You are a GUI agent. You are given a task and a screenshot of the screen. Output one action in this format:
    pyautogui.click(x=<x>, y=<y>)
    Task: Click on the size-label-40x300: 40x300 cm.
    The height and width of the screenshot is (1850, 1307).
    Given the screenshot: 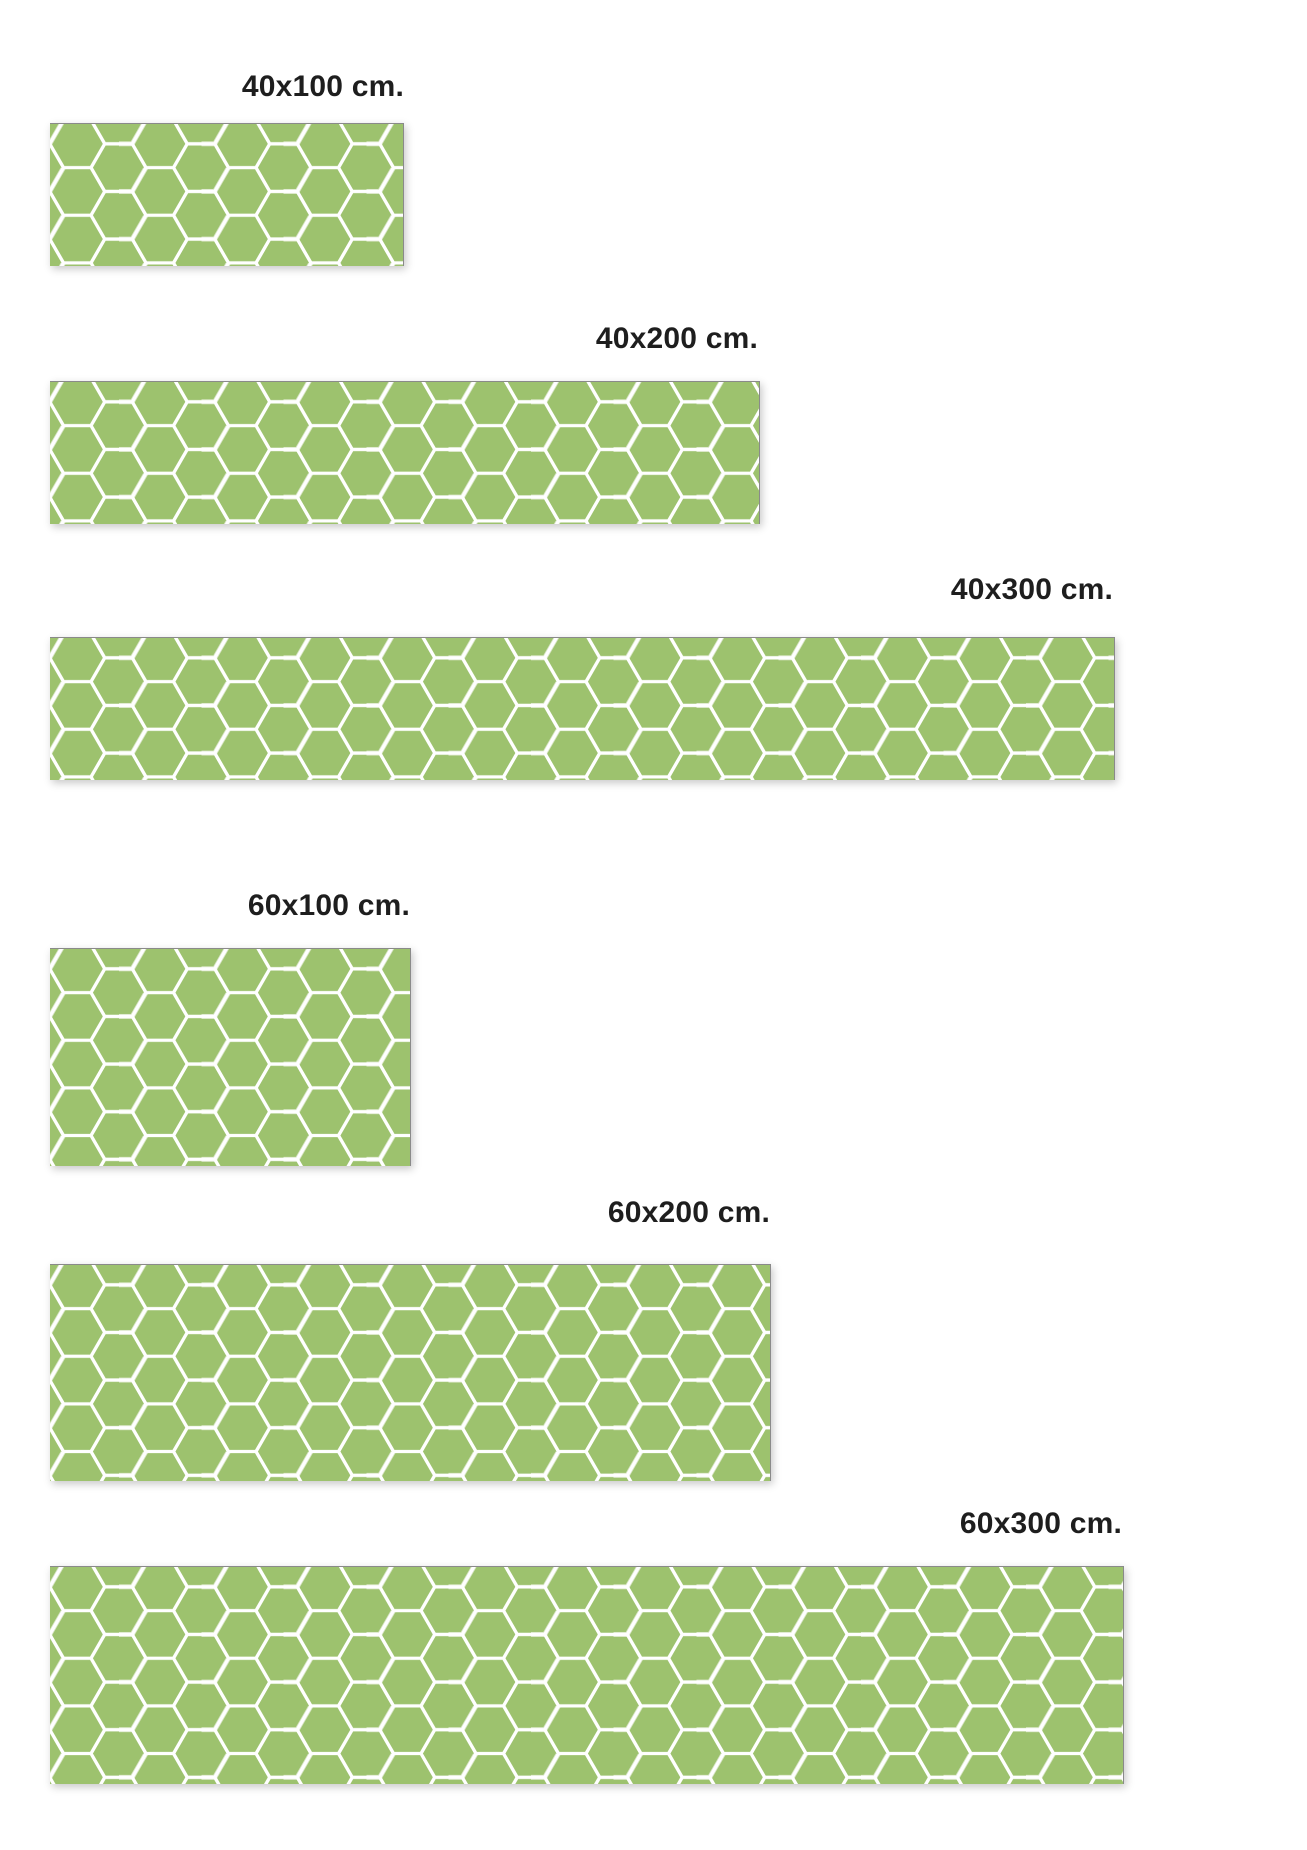 What is the action you would take?
    pyautogui.click(x=1031, y=589)
    